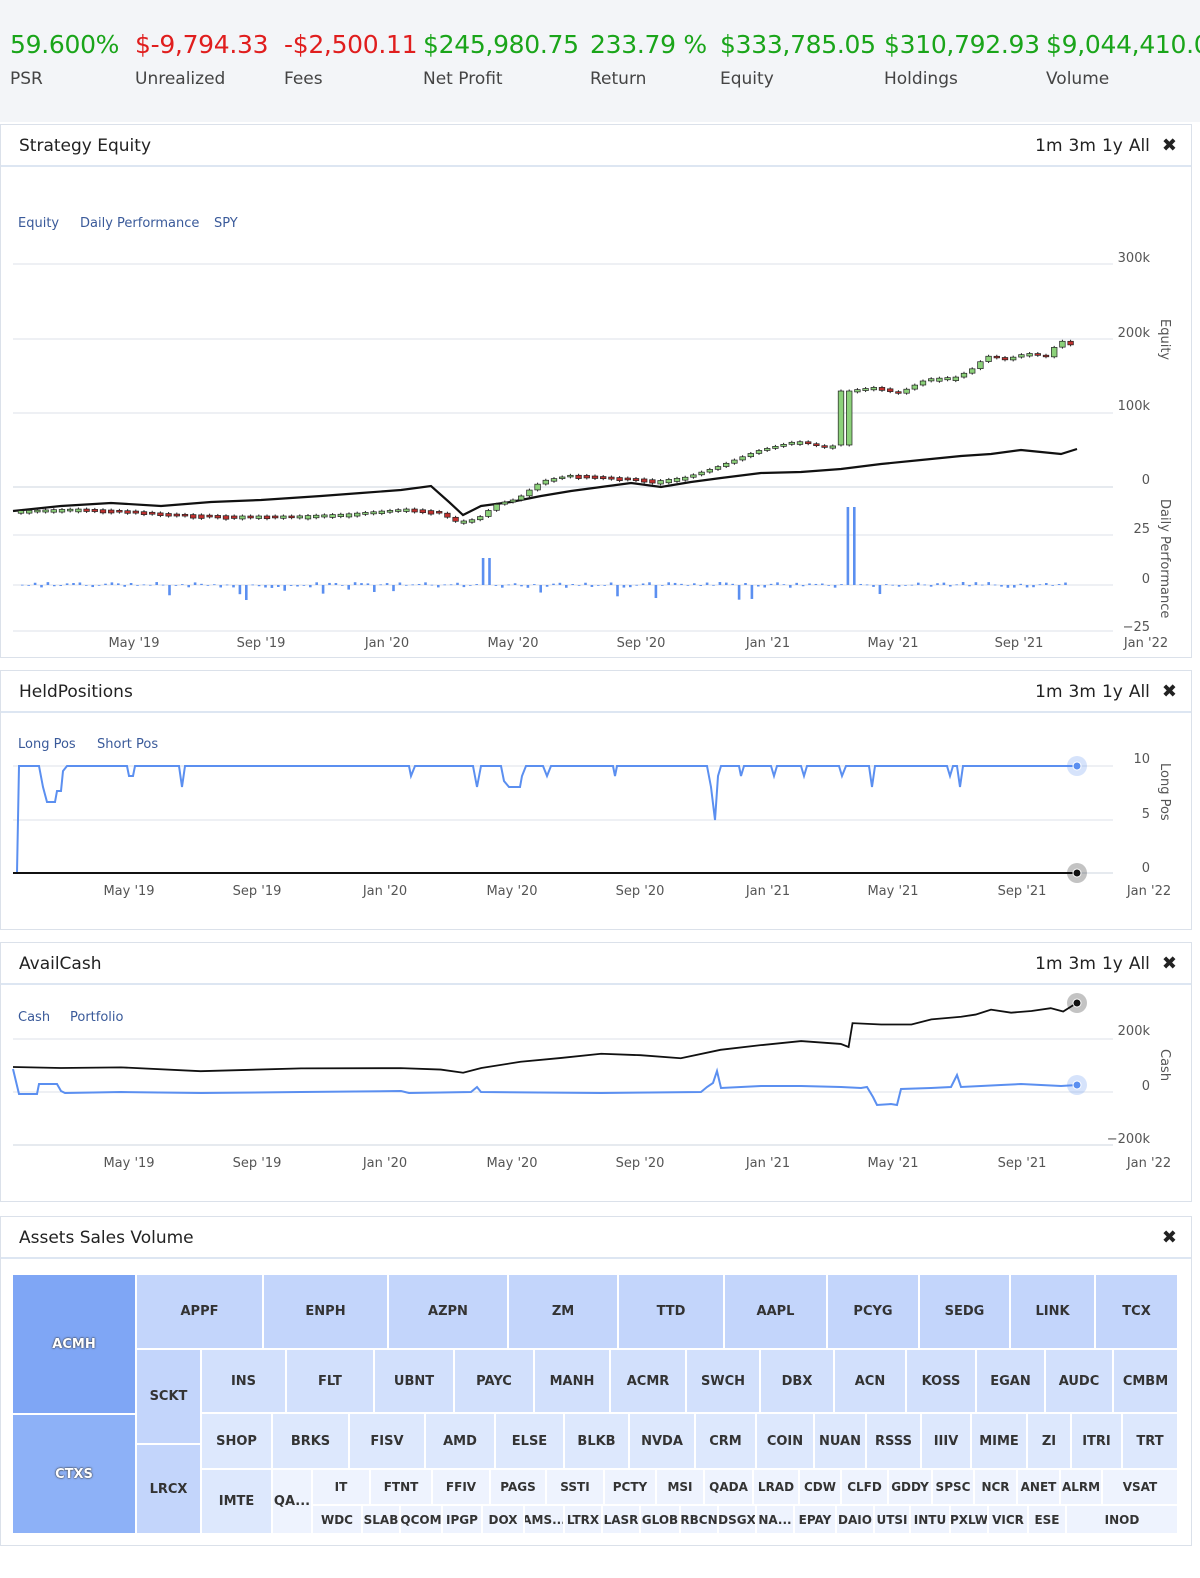  Describe the element at coordinates (74, 1344) in the screenshot. I see `treemap-cell: ACMH` at that location.